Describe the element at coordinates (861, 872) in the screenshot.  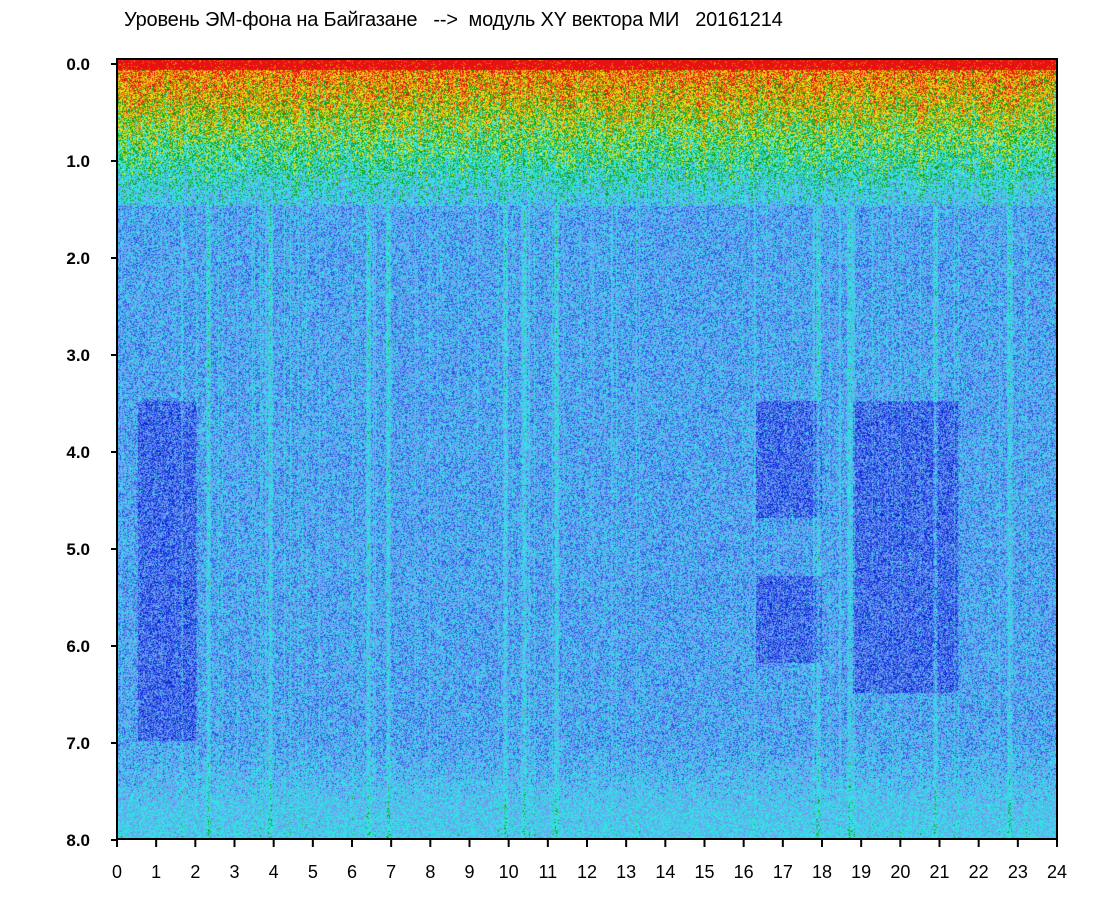
I see `x-tick-label: 19` at that location.